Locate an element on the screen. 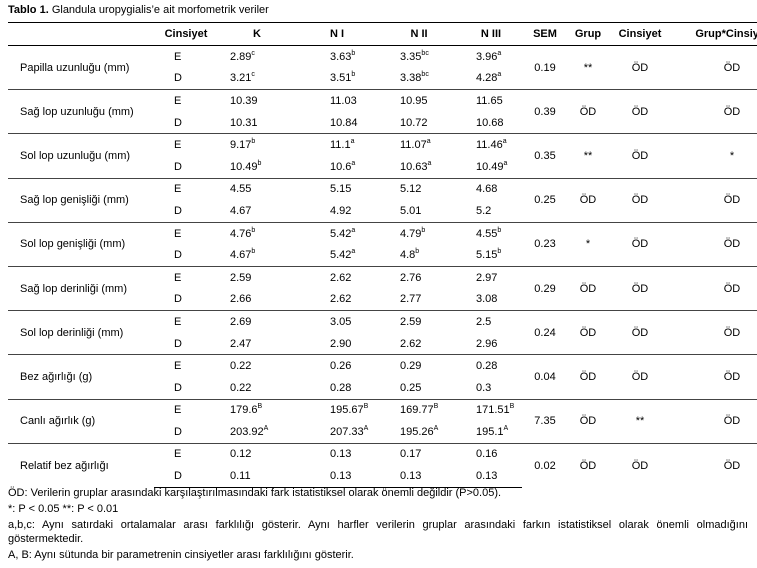 The height and width of the screenshot is (568, 757). value-cell: 3.35bc is located at coordinates (419, 56).